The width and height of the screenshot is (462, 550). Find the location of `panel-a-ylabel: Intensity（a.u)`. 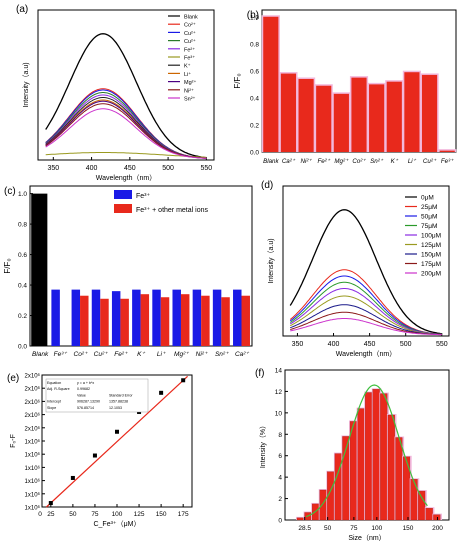

panel-a-ylabel: Intensity（a.u) is located at coordinates (26, 84).